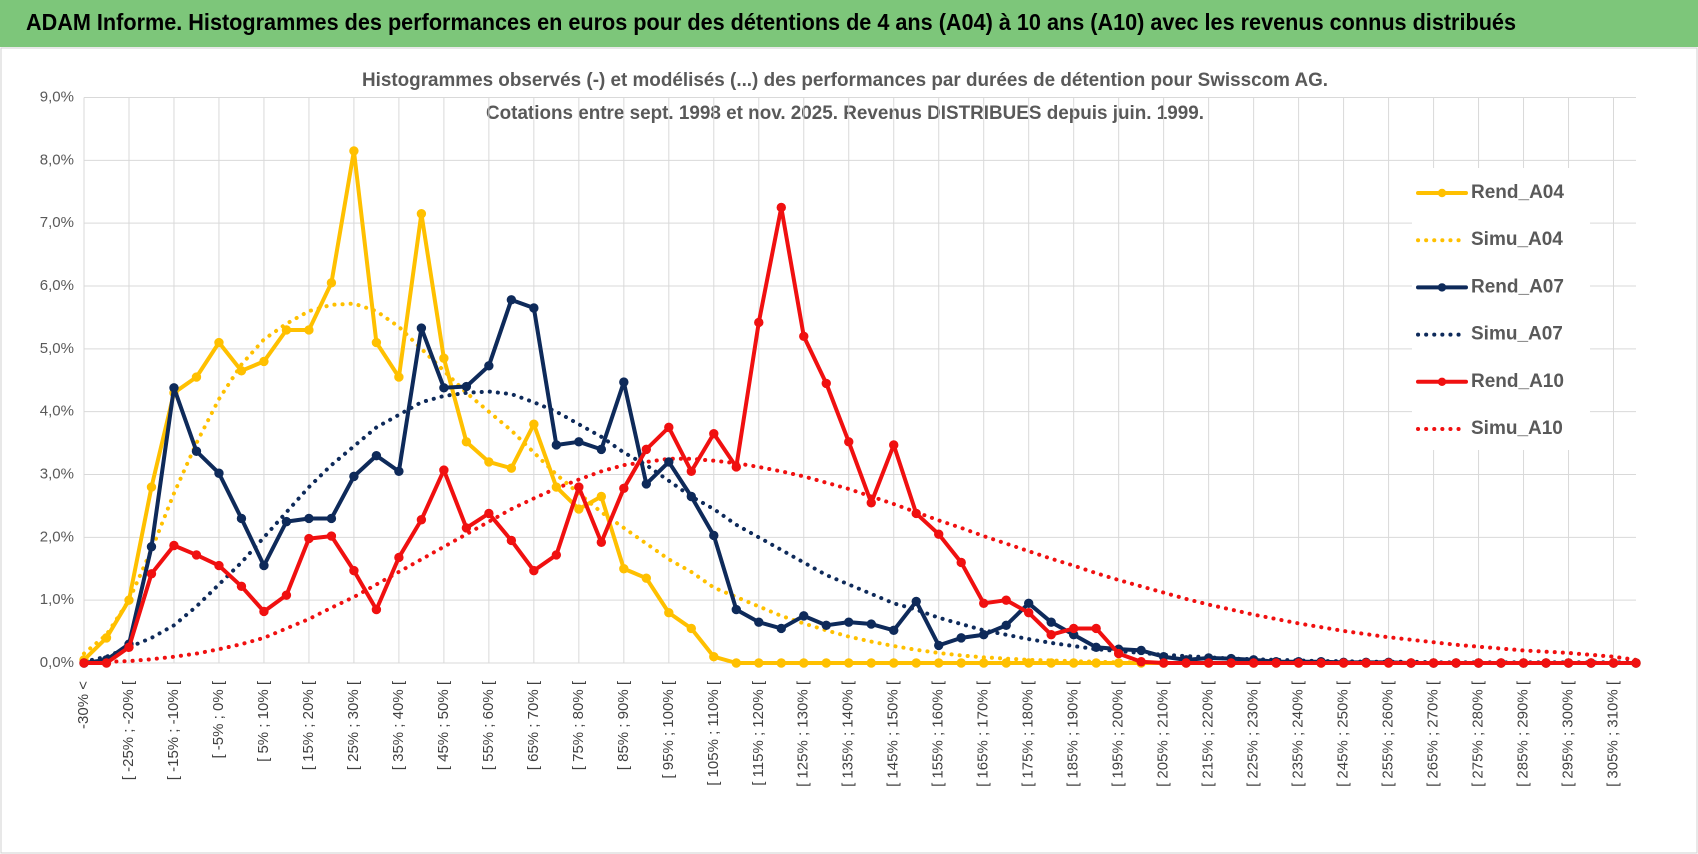 The image size is (1698, 854). What do you see at coordinates (1478, 733) in the screenshot?
I see `x-tick-label: [ 275% ; 280% [` at bounding box center [1478, 733].